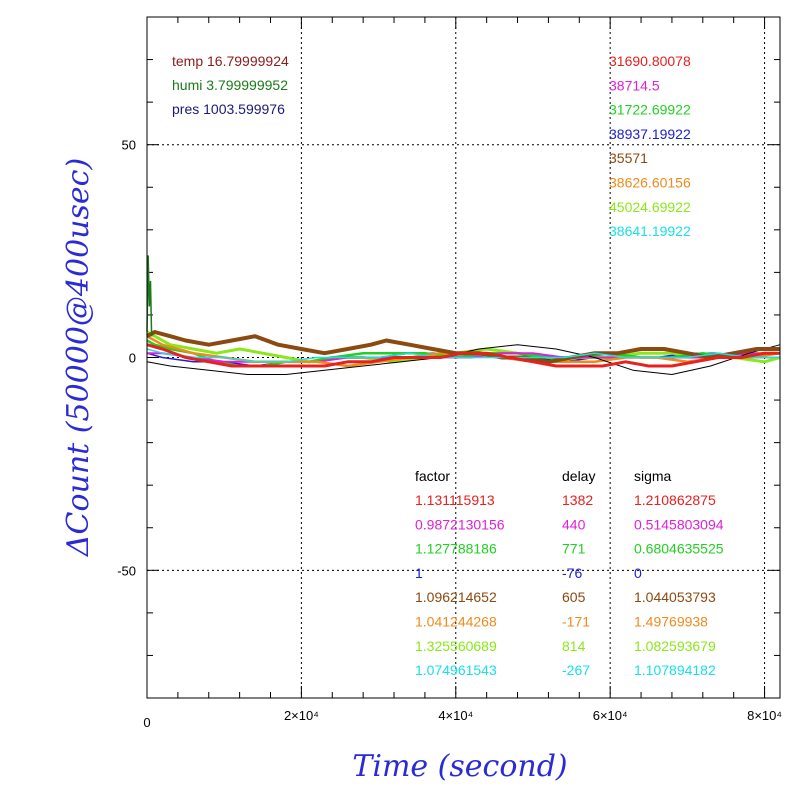 The width and height of the screenshot is (797, 797). I want to click on series-initial-spike, so click(149, 296).